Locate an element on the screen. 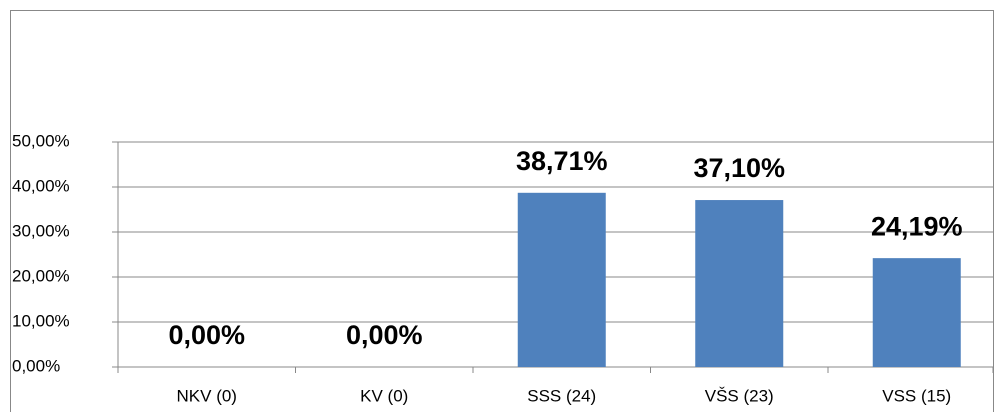 The image size is (995, 412). y-tick-label: 10,00% is located at coordinates (41, 320).